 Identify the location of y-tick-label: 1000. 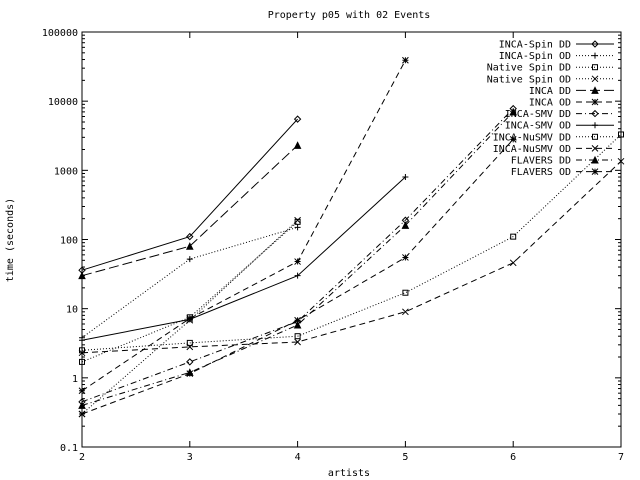
(66, 171).